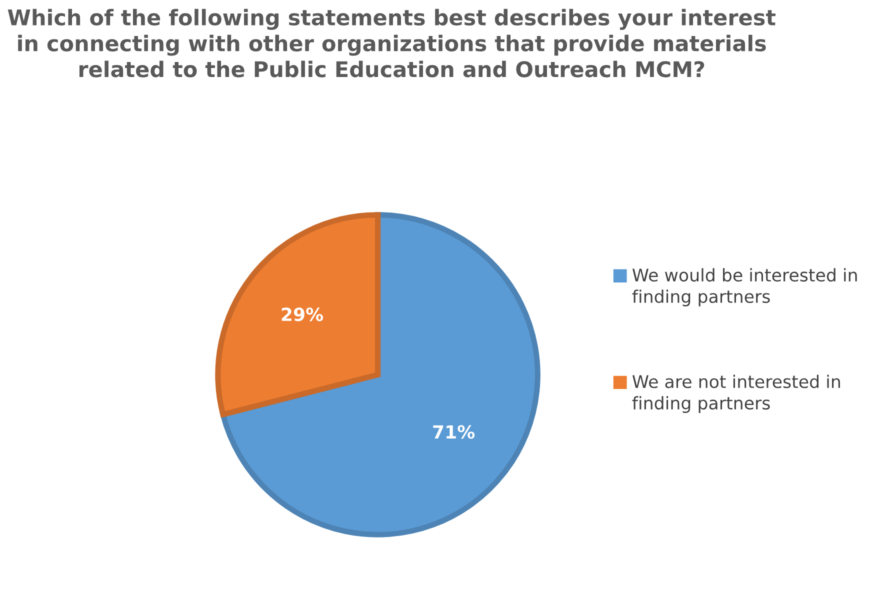  Describe the element at coordinates (454, 432) in the screenshot. I see `data-label: 71%` at that location.